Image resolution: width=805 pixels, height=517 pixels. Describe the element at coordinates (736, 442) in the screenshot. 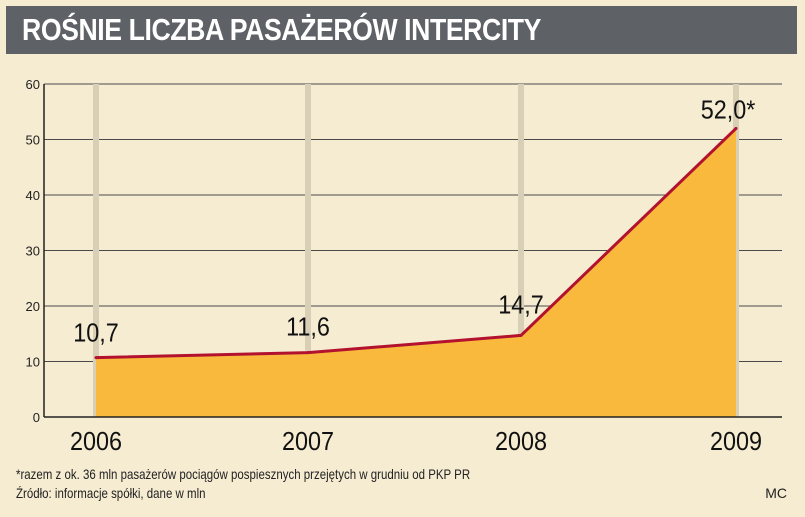

I see `x-tick-label: 2009` at that location.